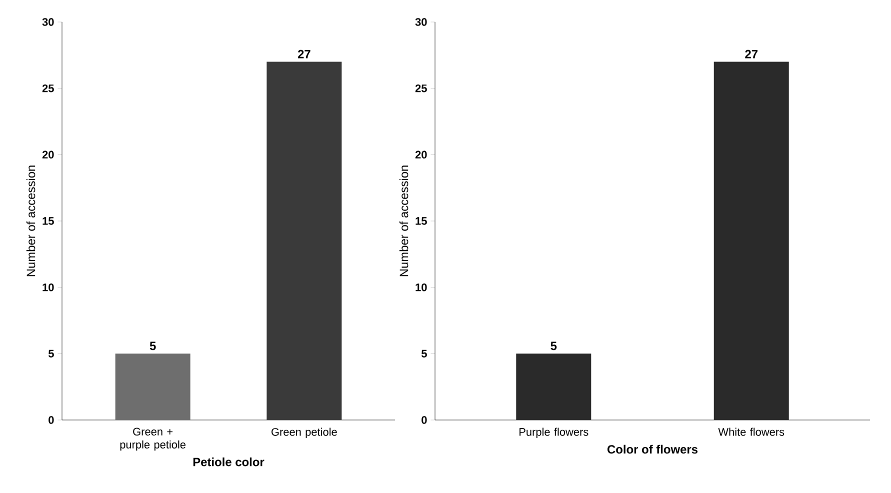 This screenshot has height=493, width=891. I want to click on x-tick-label: White flowers, so click(751, 432).